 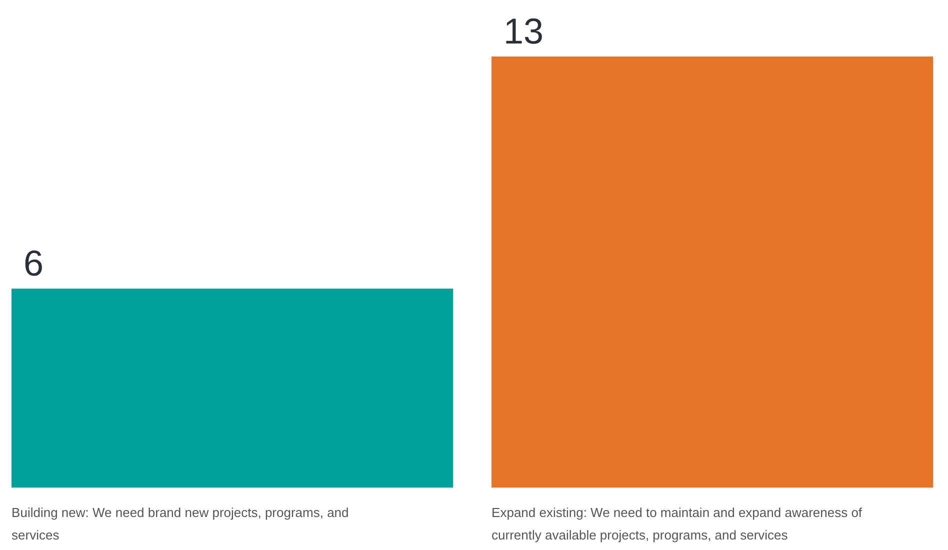 I want to click on data-label: 13, so click(x=524, y=31).